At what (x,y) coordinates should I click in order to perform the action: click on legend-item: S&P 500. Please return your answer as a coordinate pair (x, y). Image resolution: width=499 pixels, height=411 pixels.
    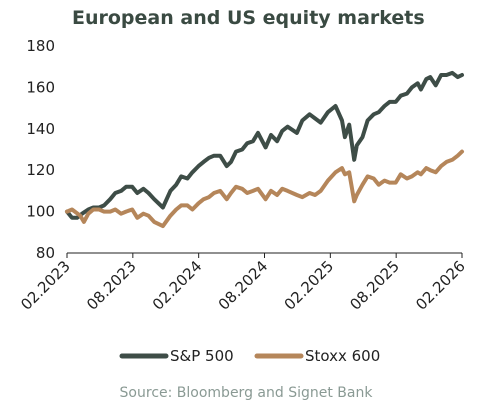
    Looking at the image, I should click on (176, 356).